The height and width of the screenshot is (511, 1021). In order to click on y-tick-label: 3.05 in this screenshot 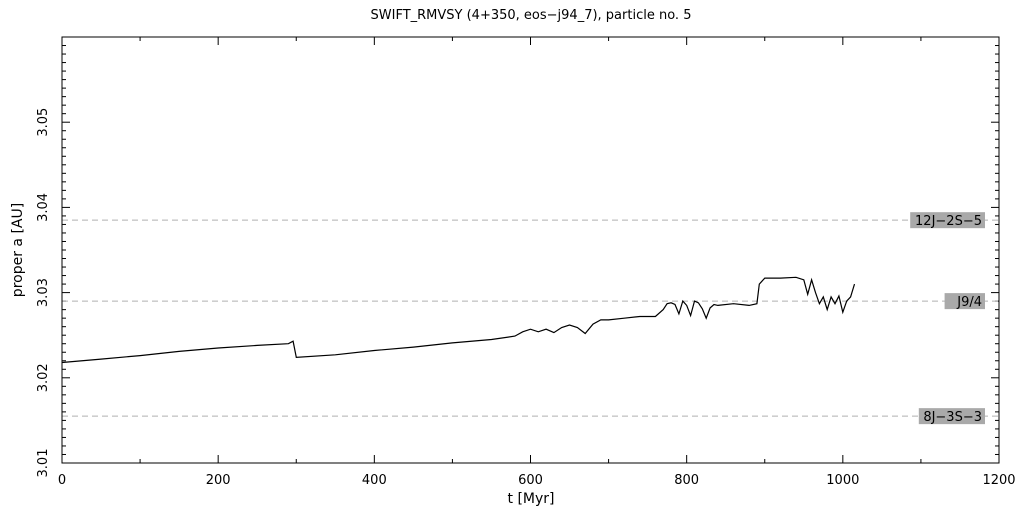, I will do `click(43, 122)`.